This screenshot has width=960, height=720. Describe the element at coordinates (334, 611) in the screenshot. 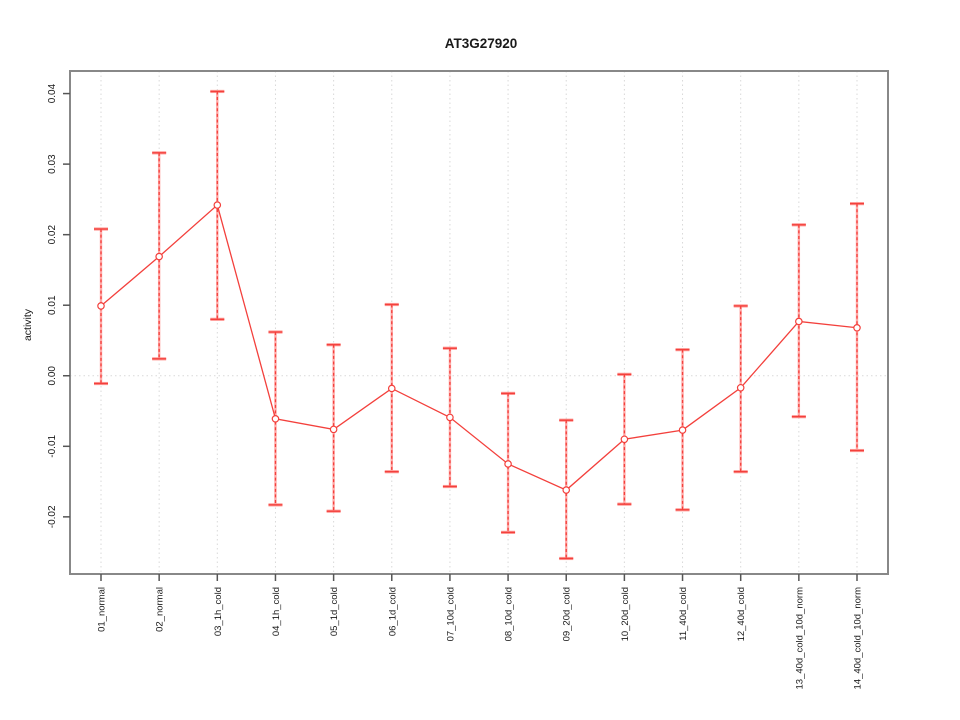

I see `x-tick-label: 05_1d_cold` at that location.